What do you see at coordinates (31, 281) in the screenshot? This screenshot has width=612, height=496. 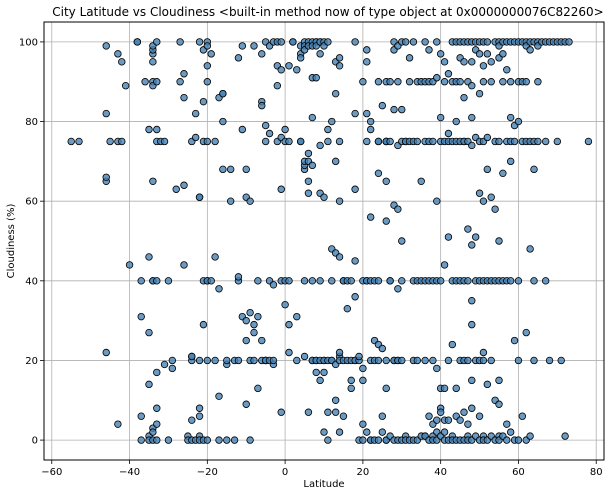 I see `y-tick-label: 40` at bounding box center [31, 281].